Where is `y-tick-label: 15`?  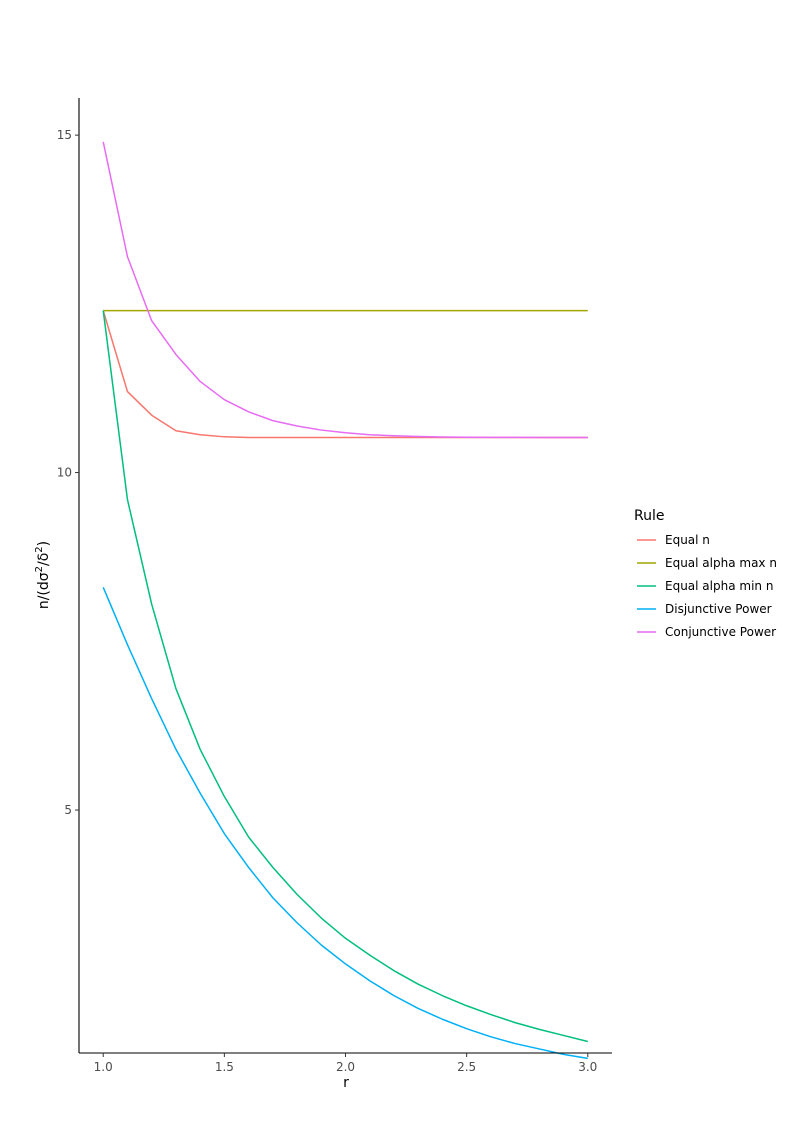
y-tick-label: 15 is located at coordinates (64, 135).